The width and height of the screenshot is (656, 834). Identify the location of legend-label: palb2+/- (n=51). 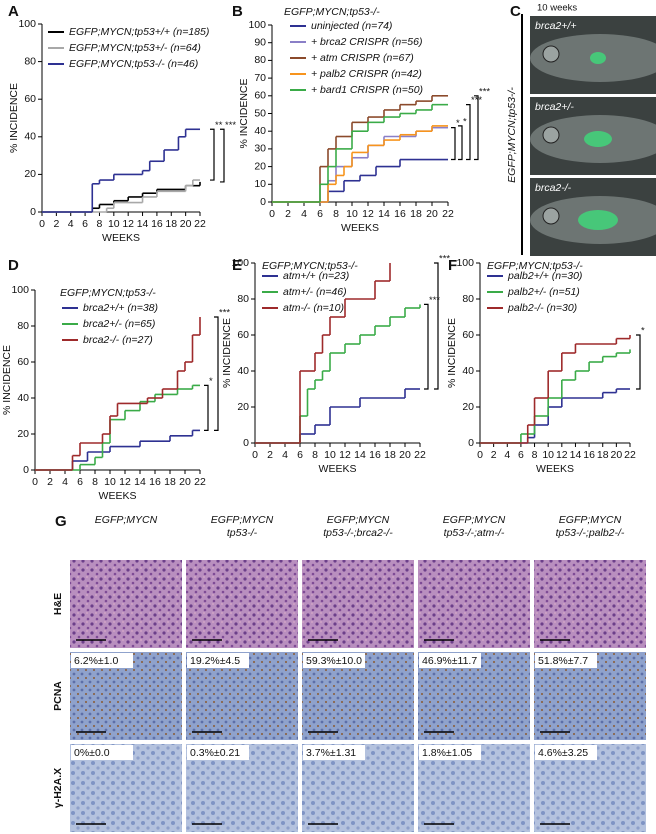
(543, 292).